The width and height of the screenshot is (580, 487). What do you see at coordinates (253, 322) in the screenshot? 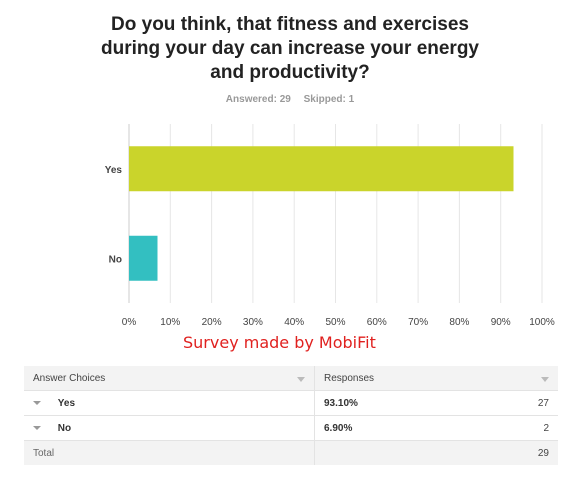
I see `x-tick-label: 30%` at bounding box center [253, 322].